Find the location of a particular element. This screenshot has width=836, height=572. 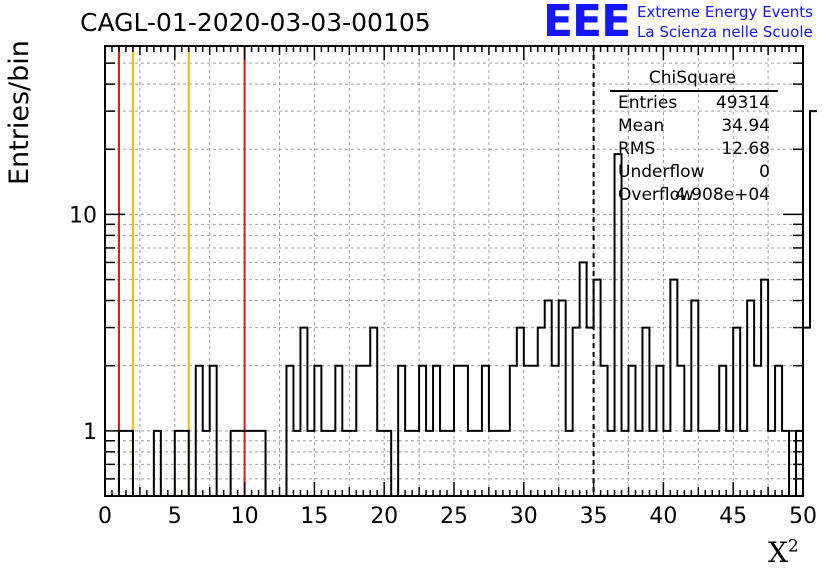

x-tick-label: 20 is located at coordinates (384, 516).